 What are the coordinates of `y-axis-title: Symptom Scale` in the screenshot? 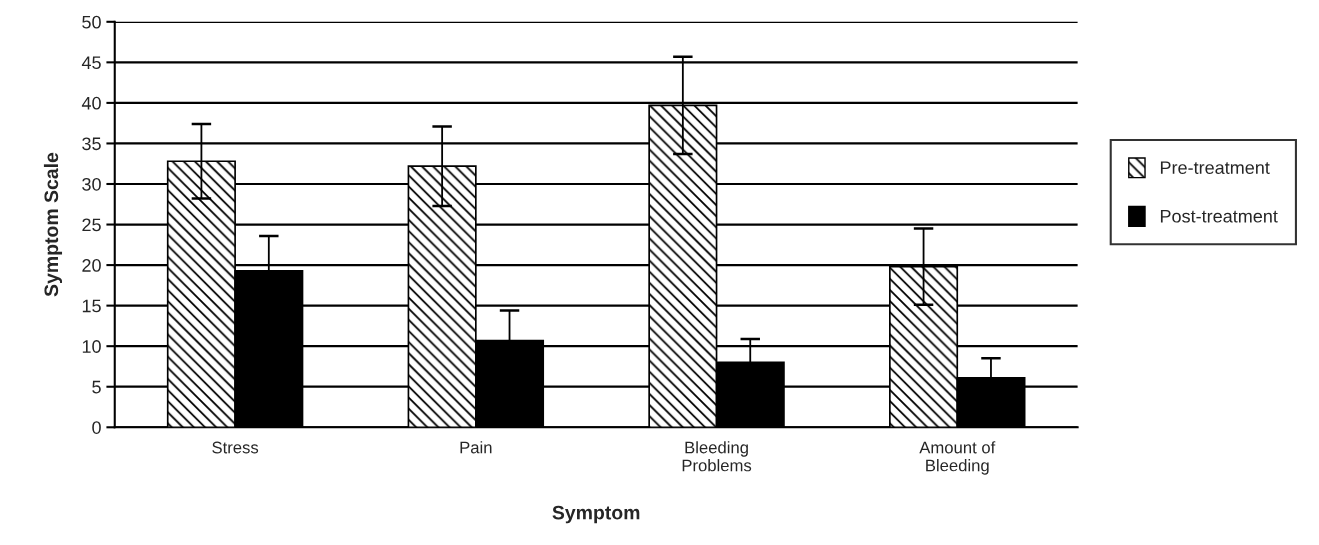 It's located at (53, 224).